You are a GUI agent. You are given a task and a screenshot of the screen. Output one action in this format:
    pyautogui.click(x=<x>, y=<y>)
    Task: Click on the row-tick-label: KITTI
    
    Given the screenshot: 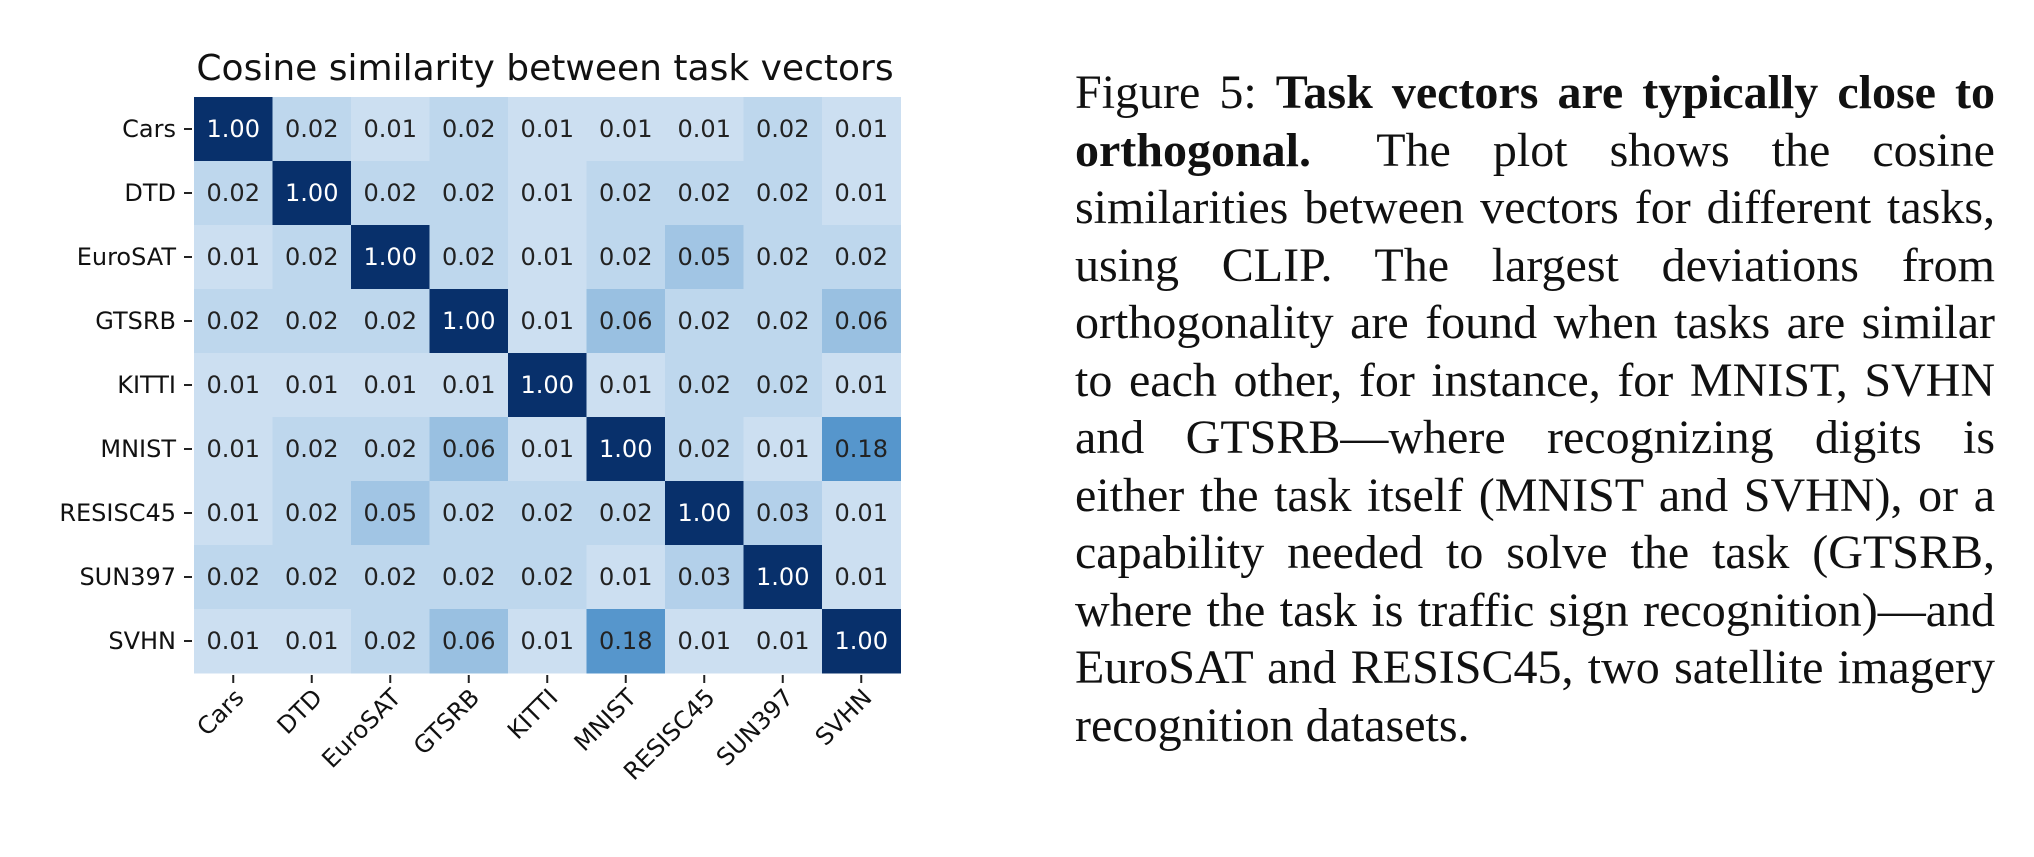 What is the action you would take?
    pyautogui.click(x=146, y=385)
    